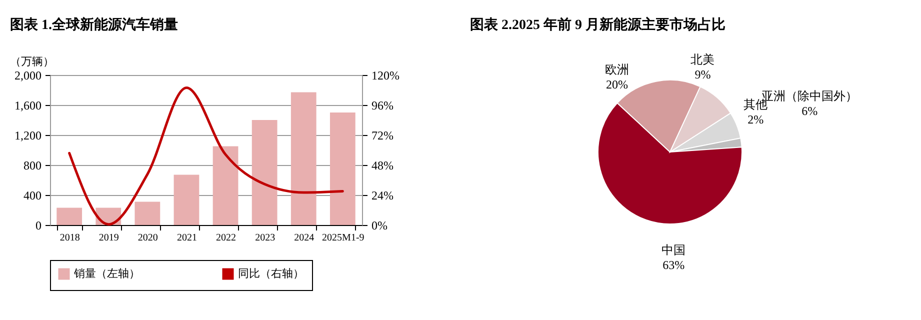 This screenshot has height=320, width=921. What do you see at coordinates (702, 75) in the screenshot?
I see `data-label: 9%` at bounding box center [702, 75].